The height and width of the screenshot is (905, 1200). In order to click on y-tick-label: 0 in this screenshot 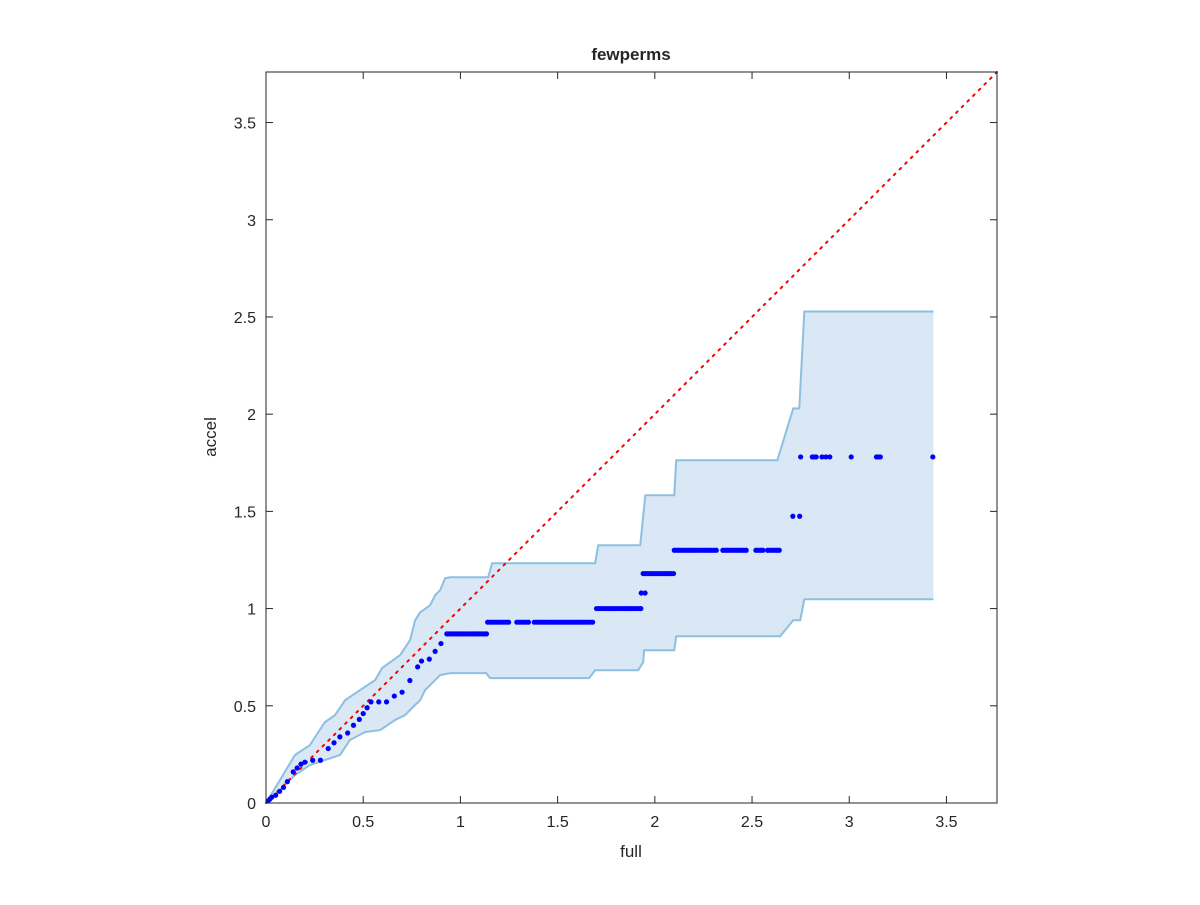, I will do `click(251, 804)`.